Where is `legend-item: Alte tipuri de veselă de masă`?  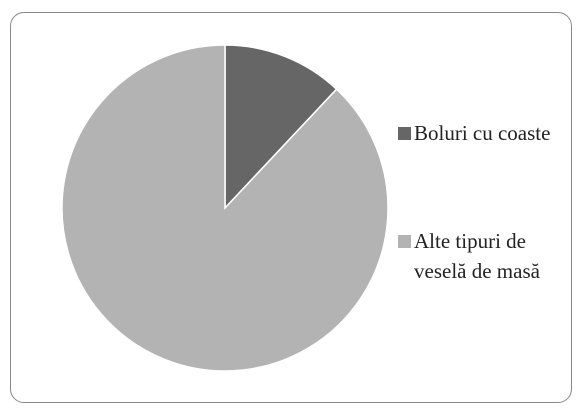
legend-item: Alte tipuri de veselă de masă is located at coordinates (483, 256).